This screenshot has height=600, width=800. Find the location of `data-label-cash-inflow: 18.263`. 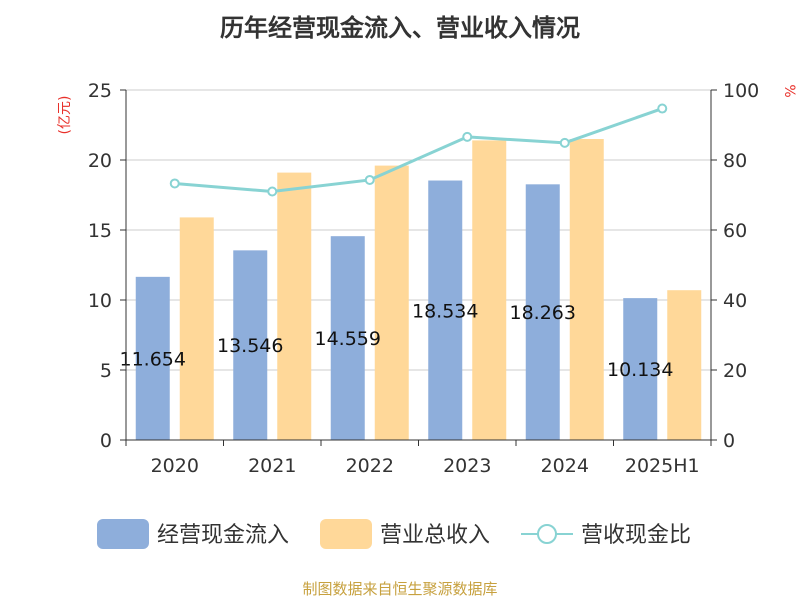

data-label-cash-inflow: 18.263 is located at coordinates (543, 313).